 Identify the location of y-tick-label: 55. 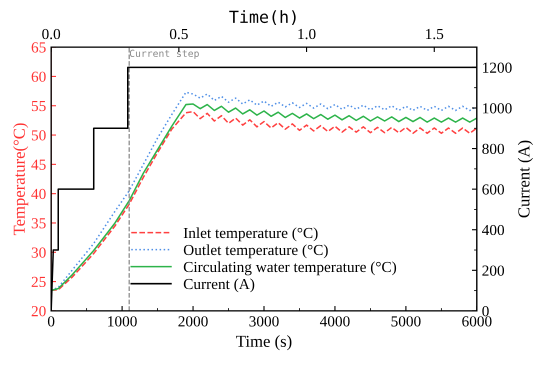
(39, 106).